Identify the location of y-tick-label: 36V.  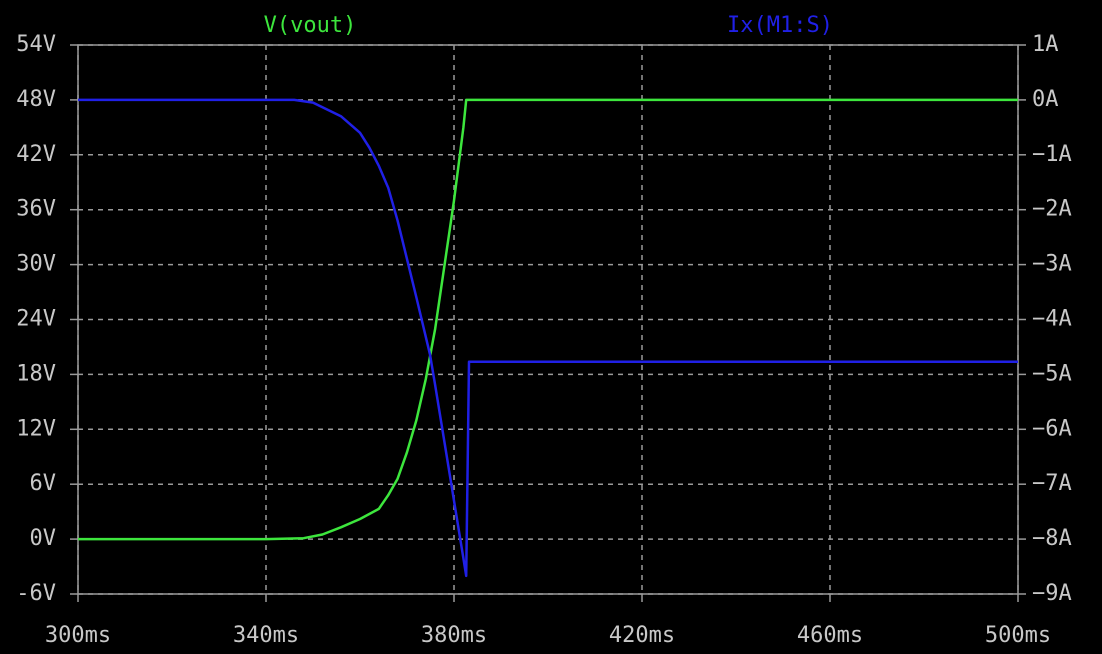
(36, 209).